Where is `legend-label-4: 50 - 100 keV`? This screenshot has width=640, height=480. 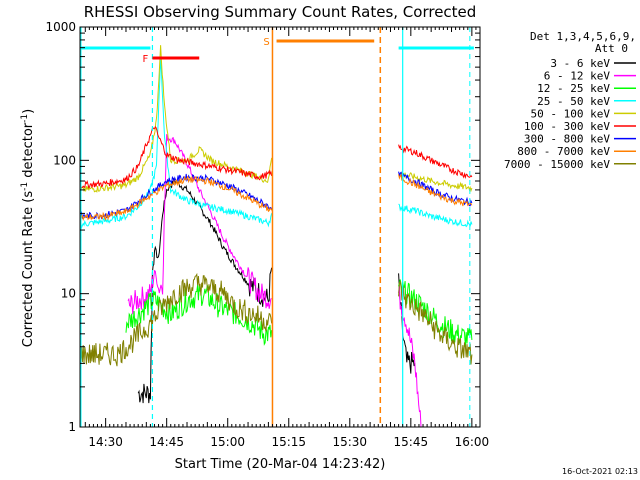 legend-label-4: 50 - 100 keV is located at coordinates (571, 113).